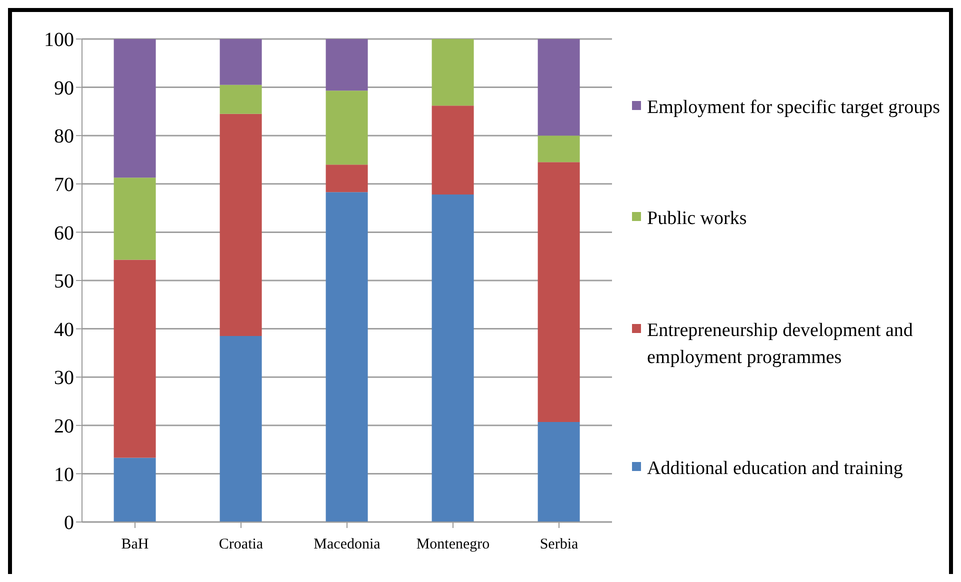 This screenshot has width=961, height=582. I want to click on x-tick-label: Macedonia, so click(347, 544).